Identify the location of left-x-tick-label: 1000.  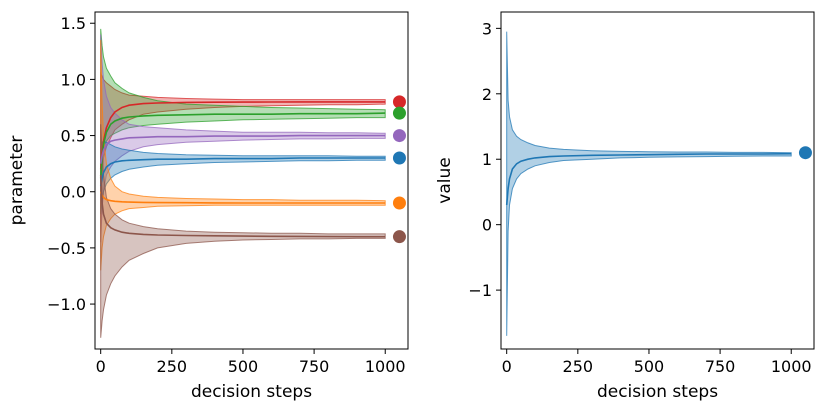
(385, 366).